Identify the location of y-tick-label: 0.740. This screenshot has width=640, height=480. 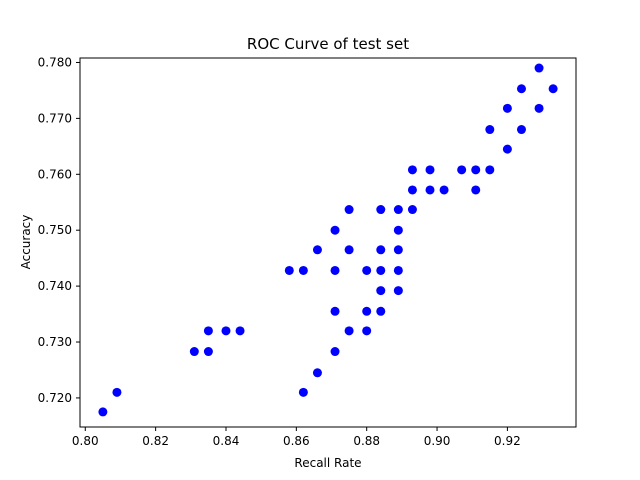
(55, 286).